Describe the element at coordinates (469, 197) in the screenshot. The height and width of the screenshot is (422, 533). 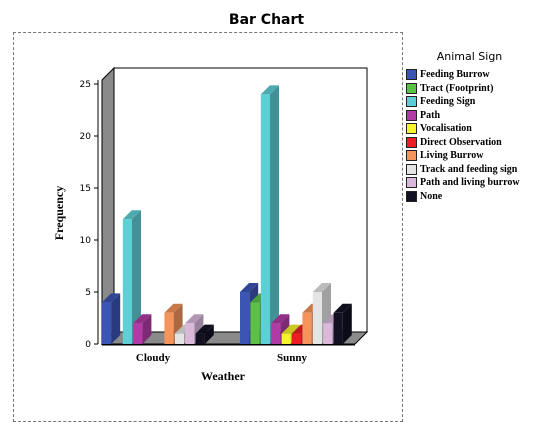
I see `legend-item: None` at that location.